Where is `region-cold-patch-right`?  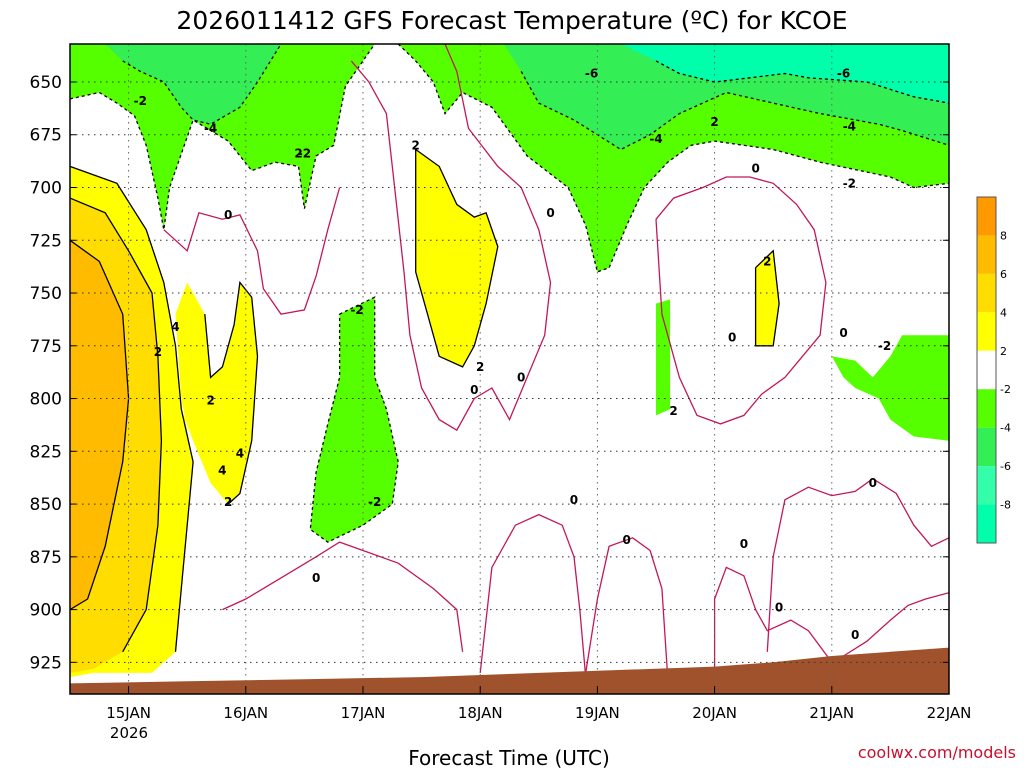
region-cold-patch-right is located at coordinates (890, 388).